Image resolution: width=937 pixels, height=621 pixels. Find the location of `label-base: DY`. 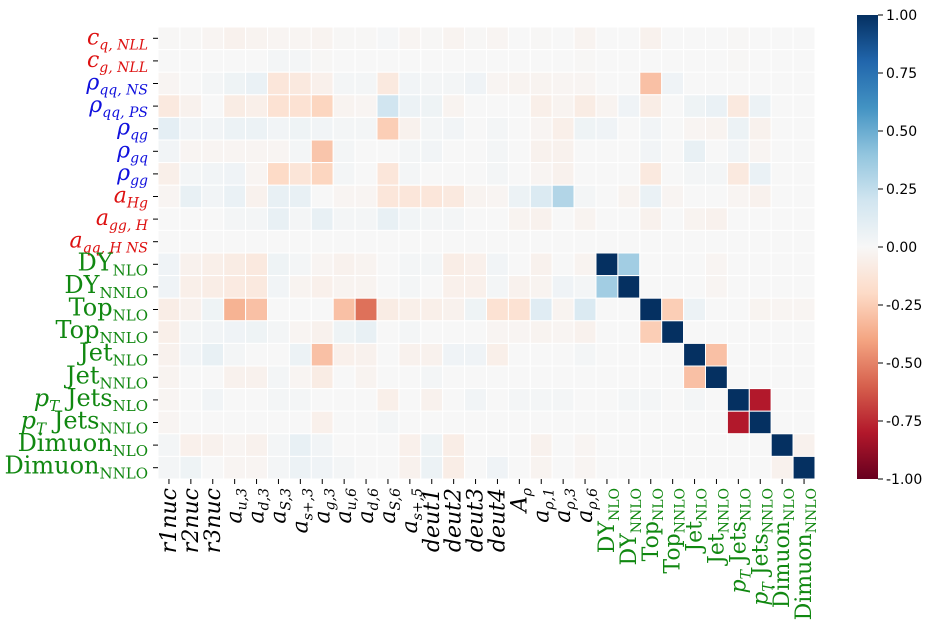

label-base: DY is located at coordinates (629, 549).